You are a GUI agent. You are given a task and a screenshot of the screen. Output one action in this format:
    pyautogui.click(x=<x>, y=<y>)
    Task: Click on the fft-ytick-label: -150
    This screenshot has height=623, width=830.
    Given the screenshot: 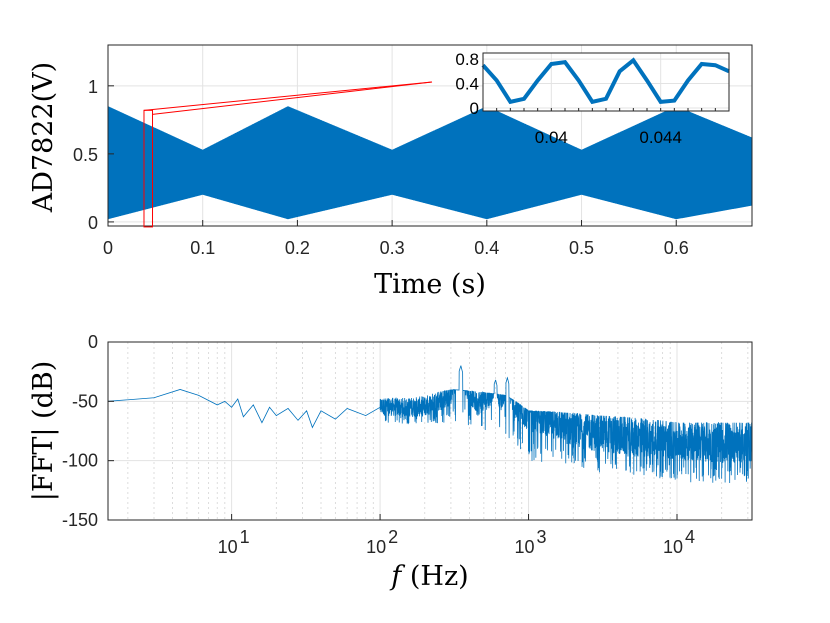 What is the action you would take?
    pyautogui.click(x=80, y=520)
    